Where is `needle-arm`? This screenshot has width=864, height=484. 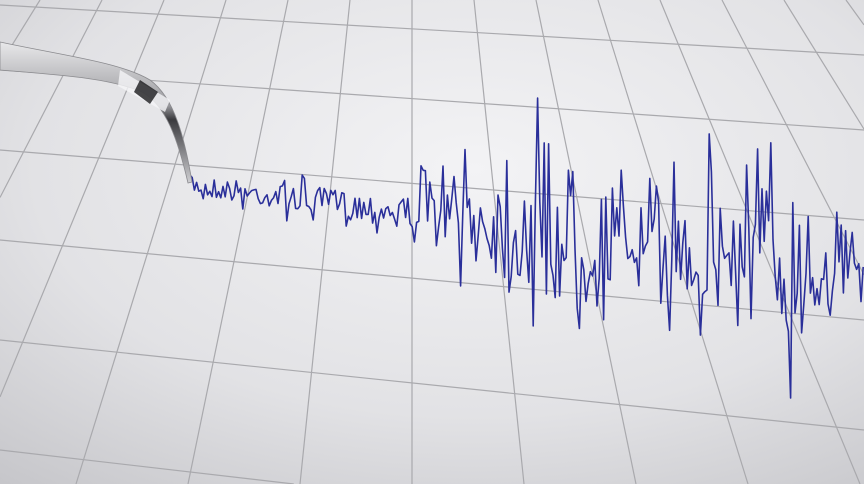 needle-arm is located at coordinates (96, 112).